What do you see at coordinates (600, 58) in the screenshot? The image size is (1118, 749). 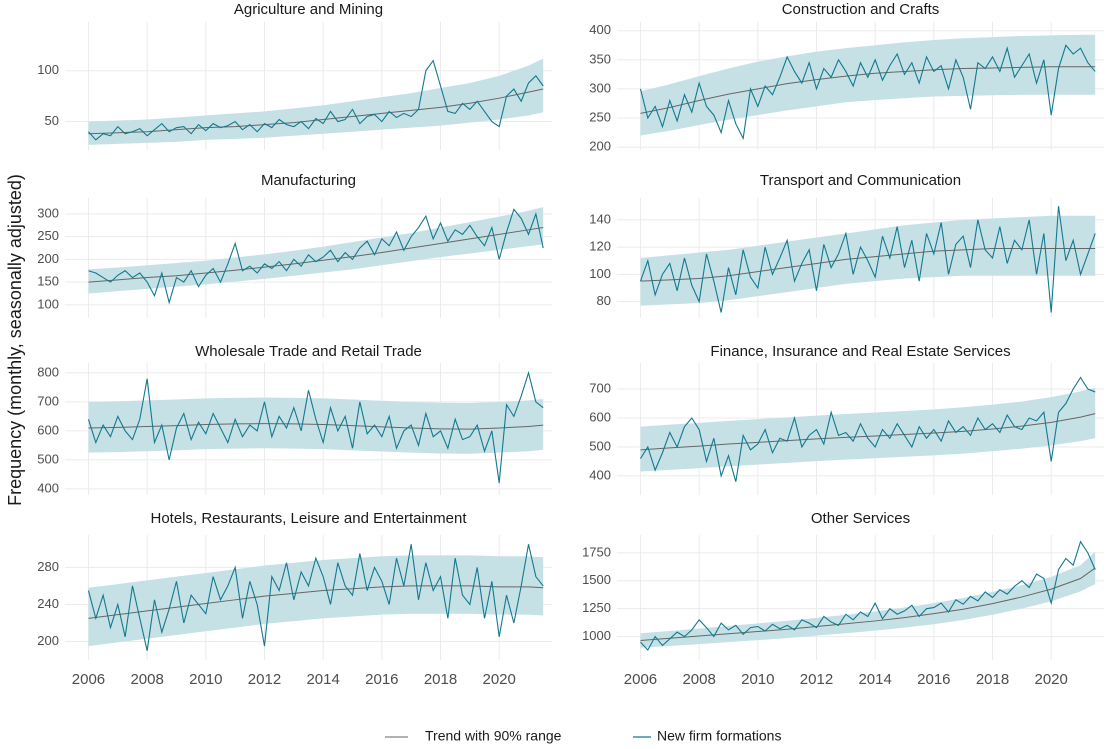 I see `y-tick-label: 350` at bounding box center [600, 58].